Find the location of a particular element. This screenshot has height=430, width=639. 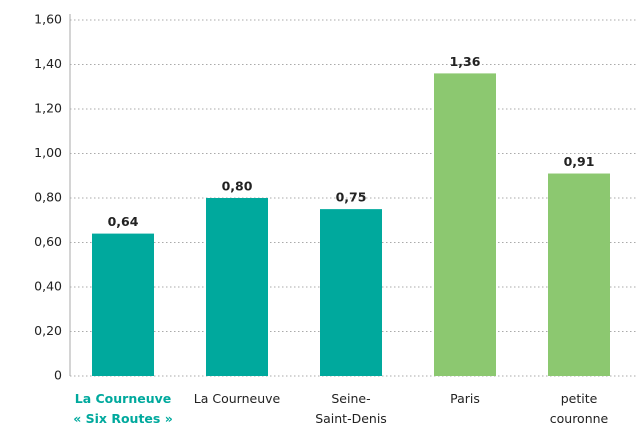

x-tick-label: Seine-Saint-Denis is located at coordinates (351, 408).